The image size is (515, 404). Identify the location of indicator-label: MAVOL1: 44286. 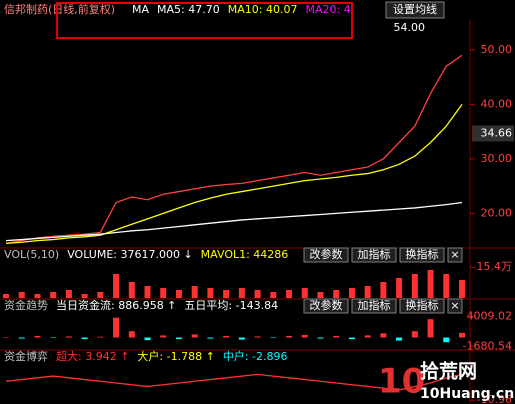
(245, 254).